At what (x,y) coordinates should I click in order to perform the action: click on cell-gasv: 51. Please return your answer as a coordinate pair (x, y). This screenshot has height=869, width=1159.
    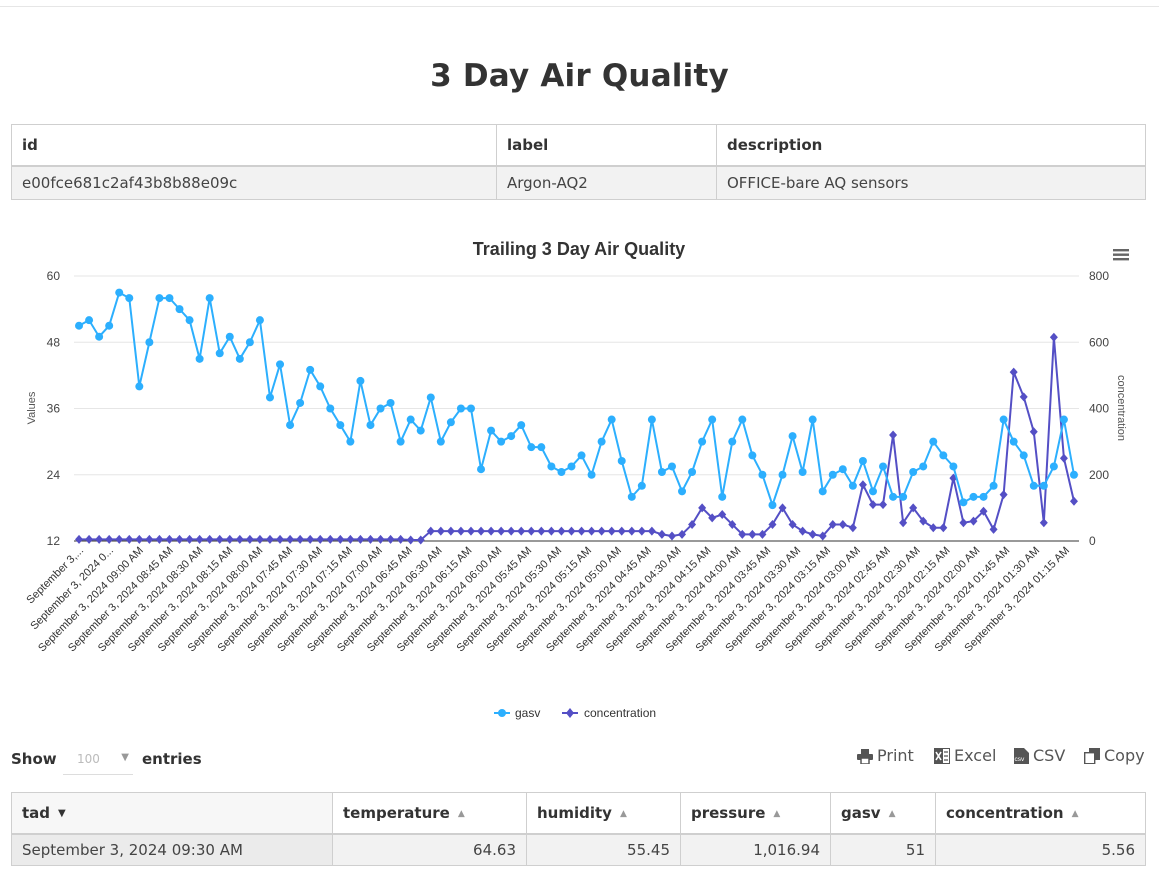
    Looking at the image, I should click on (883, 849).